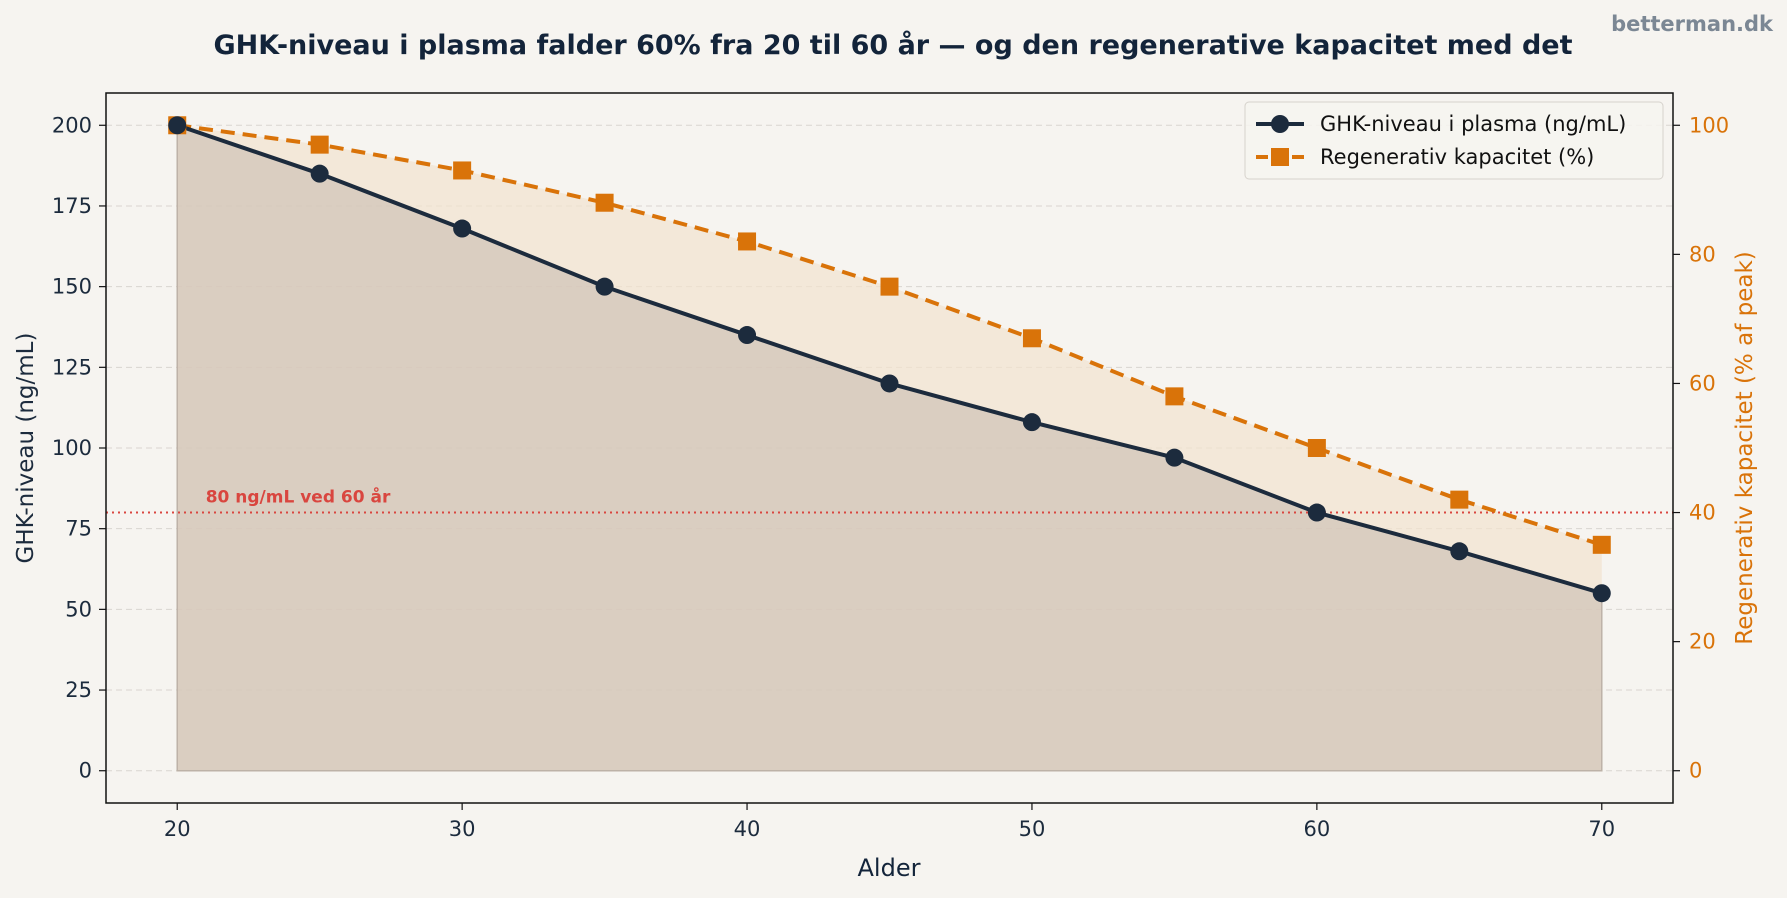 The height and width of the screenshot is (898, 1787). What do you see at coordinates (1701, 448) in the screenshot?
I see `right-axis: 0 20 40 60 80 100` at bounding box center [1701, 448].